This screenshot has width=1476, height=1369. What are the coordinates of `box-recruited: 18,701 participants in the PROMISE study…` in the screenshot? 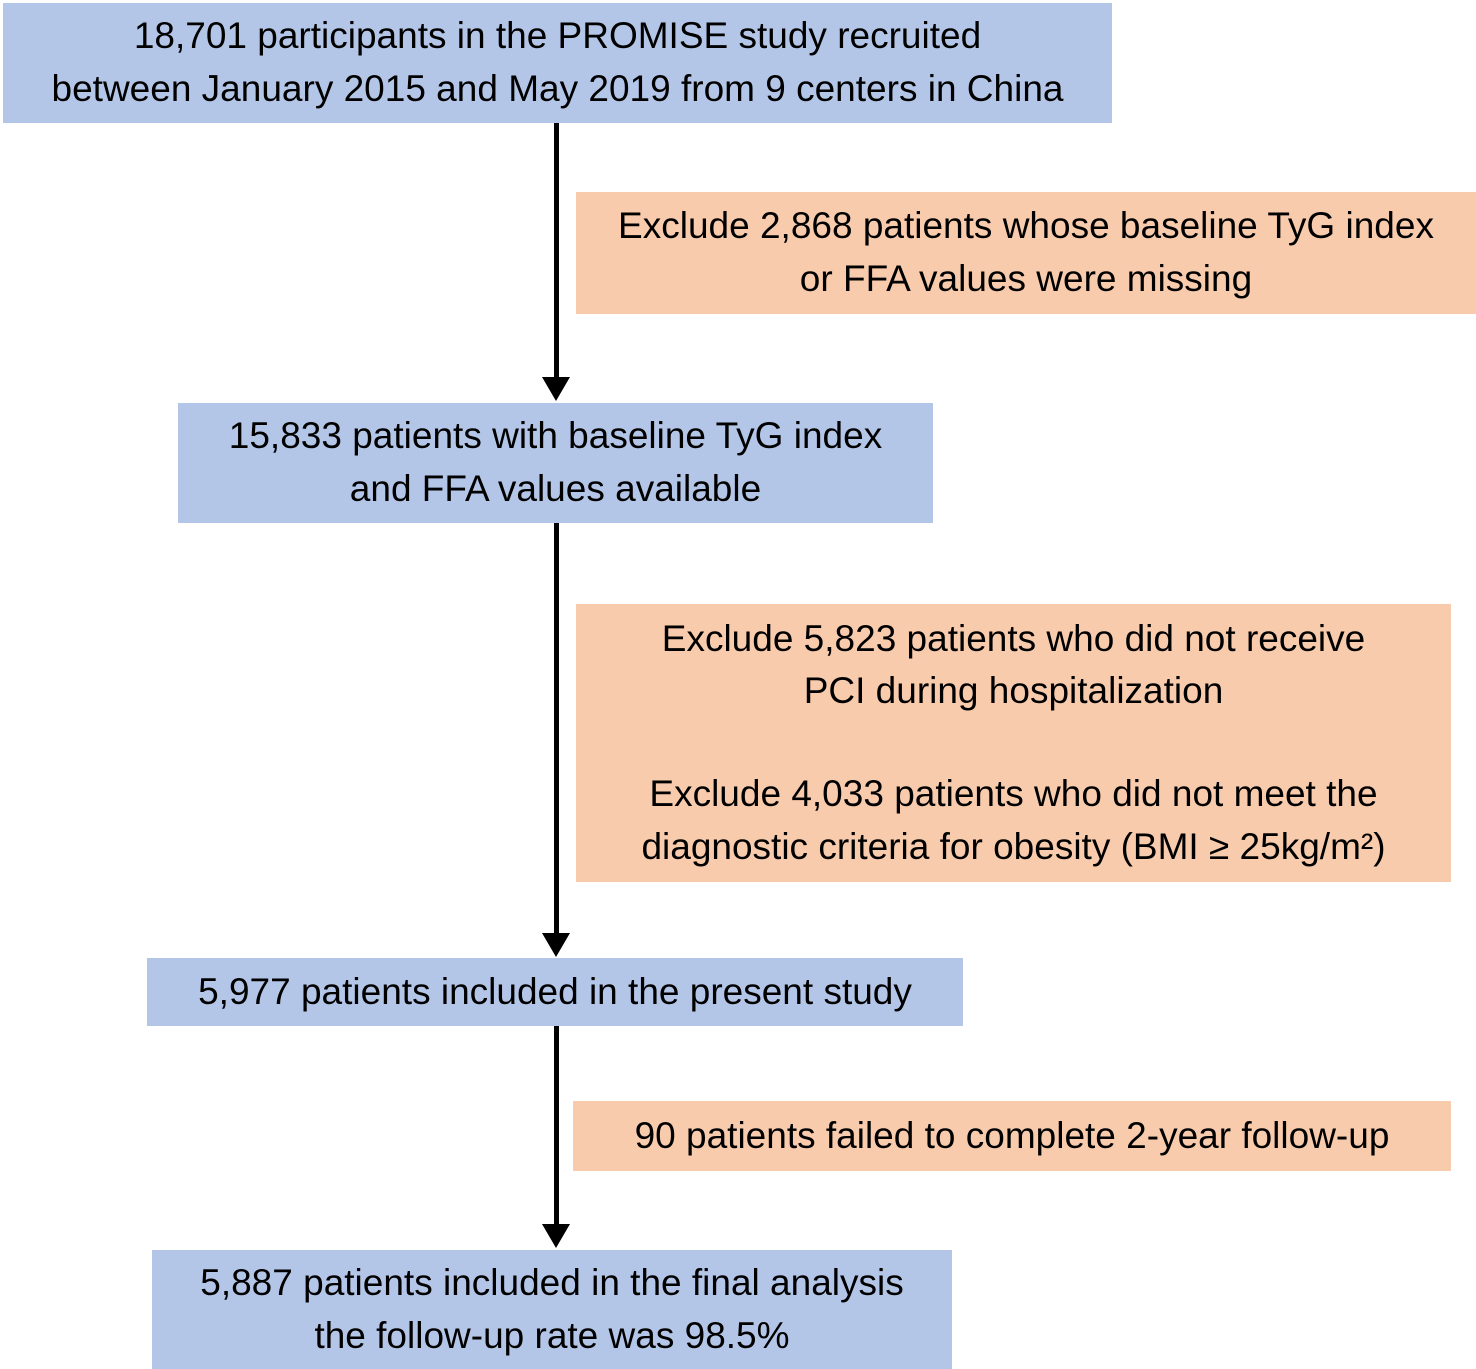 It's located at (557, 63).